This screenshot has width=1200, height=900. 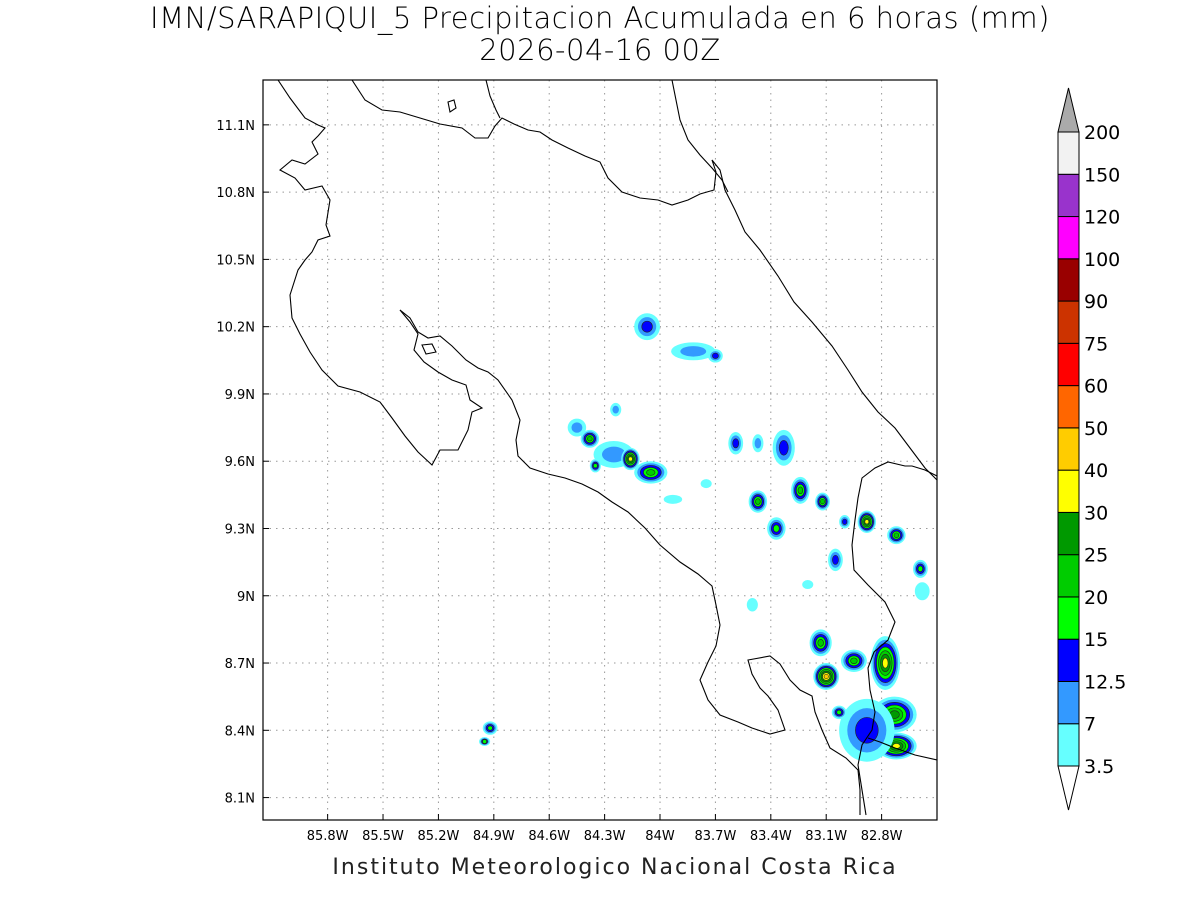 I want to click on colorbar-label: 120, so click(x=1102, y=218).